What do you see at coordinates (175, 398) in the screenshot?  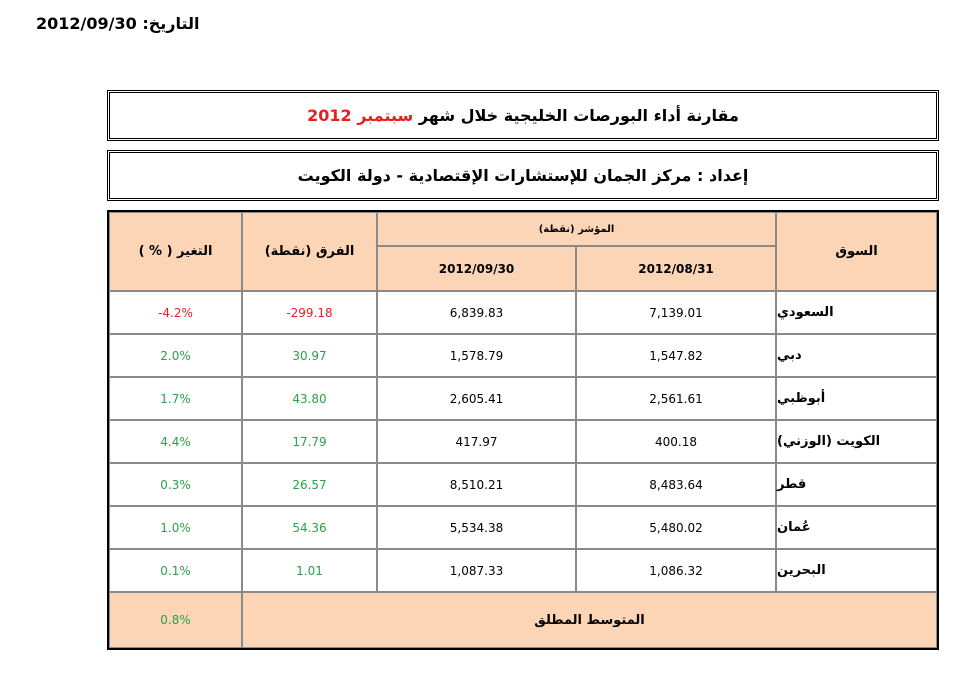 I see `row-change: 1.7%` at bounding box center [175, 398].